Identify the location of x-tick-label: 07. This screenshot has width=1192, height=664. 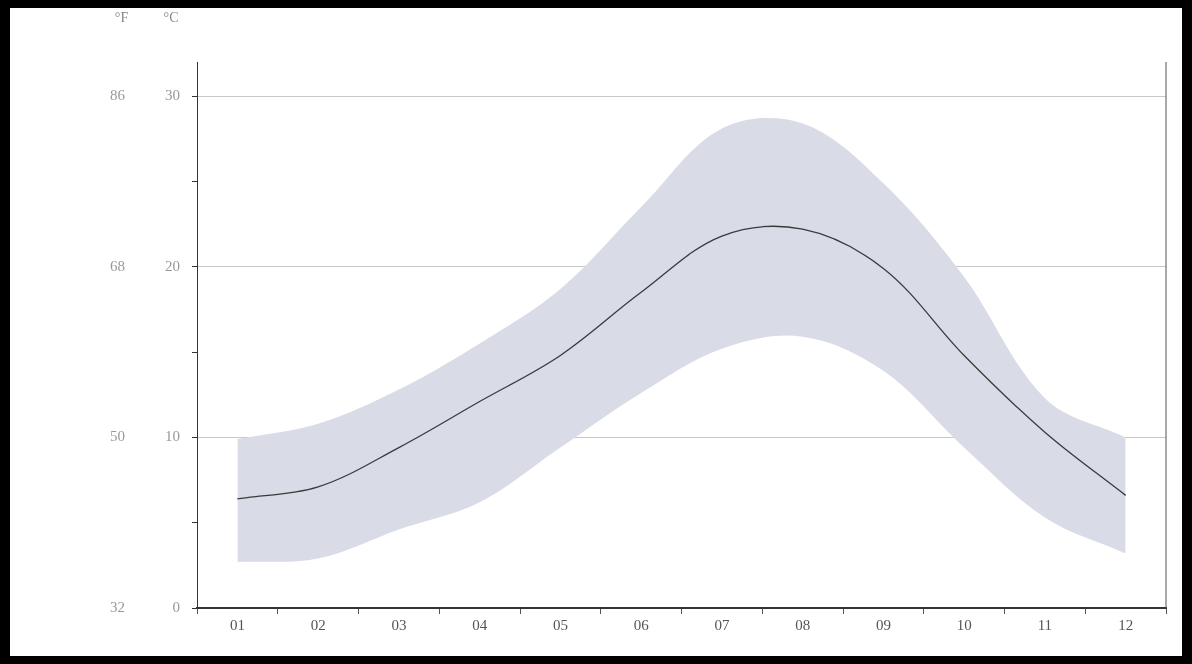
(722, 624).